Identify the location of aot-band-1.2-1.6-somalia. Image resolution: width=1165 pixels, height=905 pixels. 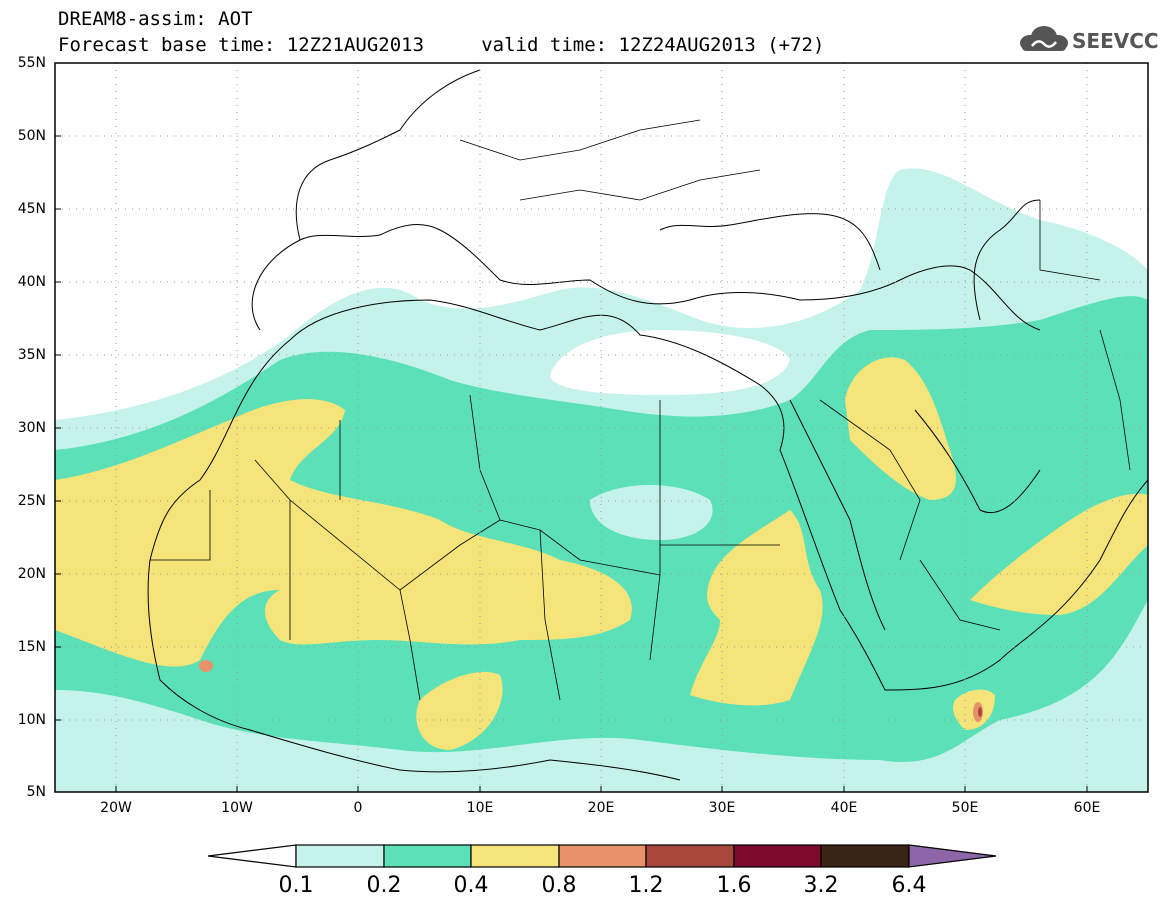
(980, 712).